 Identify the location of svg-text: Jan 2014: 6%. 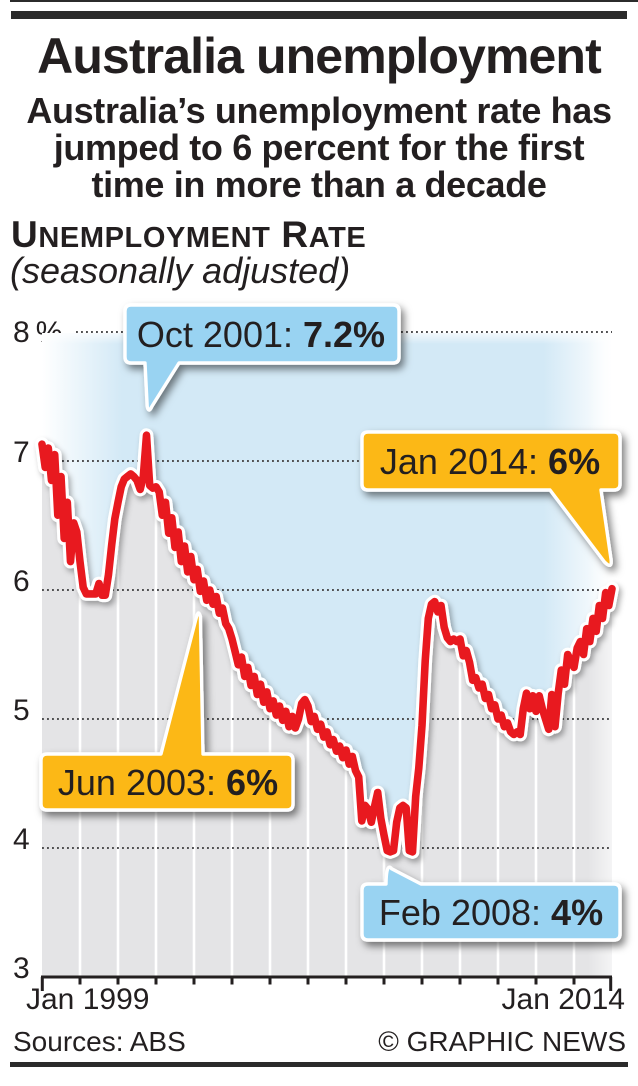
(490, 461).